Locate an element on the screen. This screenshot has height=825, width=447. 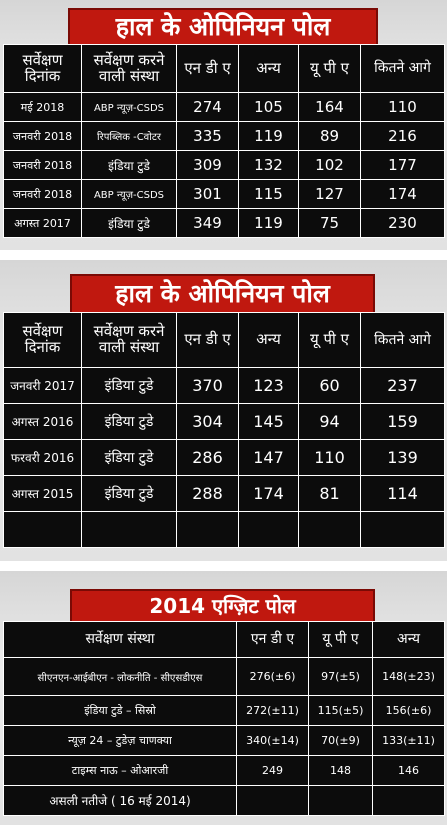
cell-lead: 177 is located at coordinates (402, 165).